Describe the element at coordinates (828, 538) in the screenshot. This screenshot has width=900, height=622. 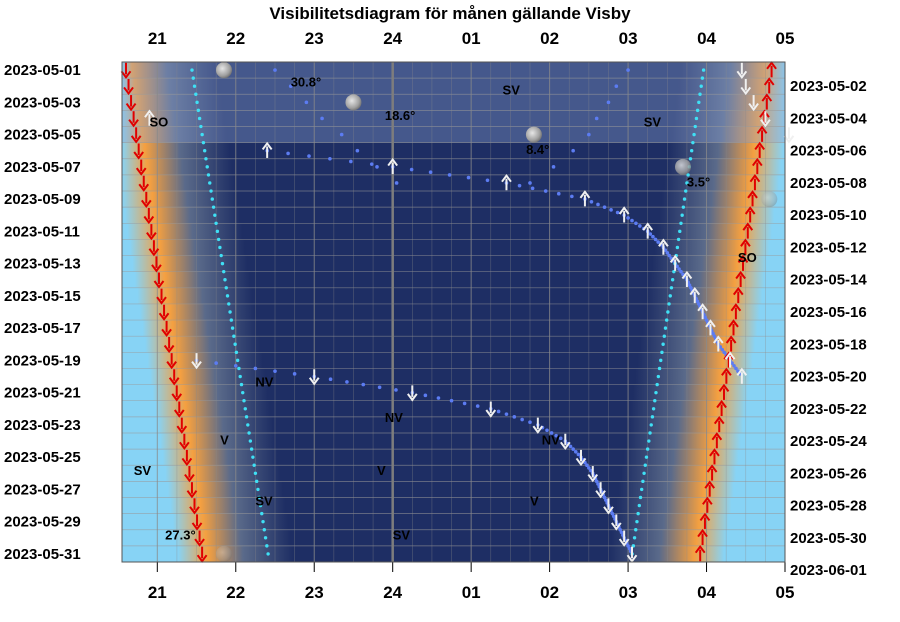
I see `date-label-right: 2023-05-30` at that location.